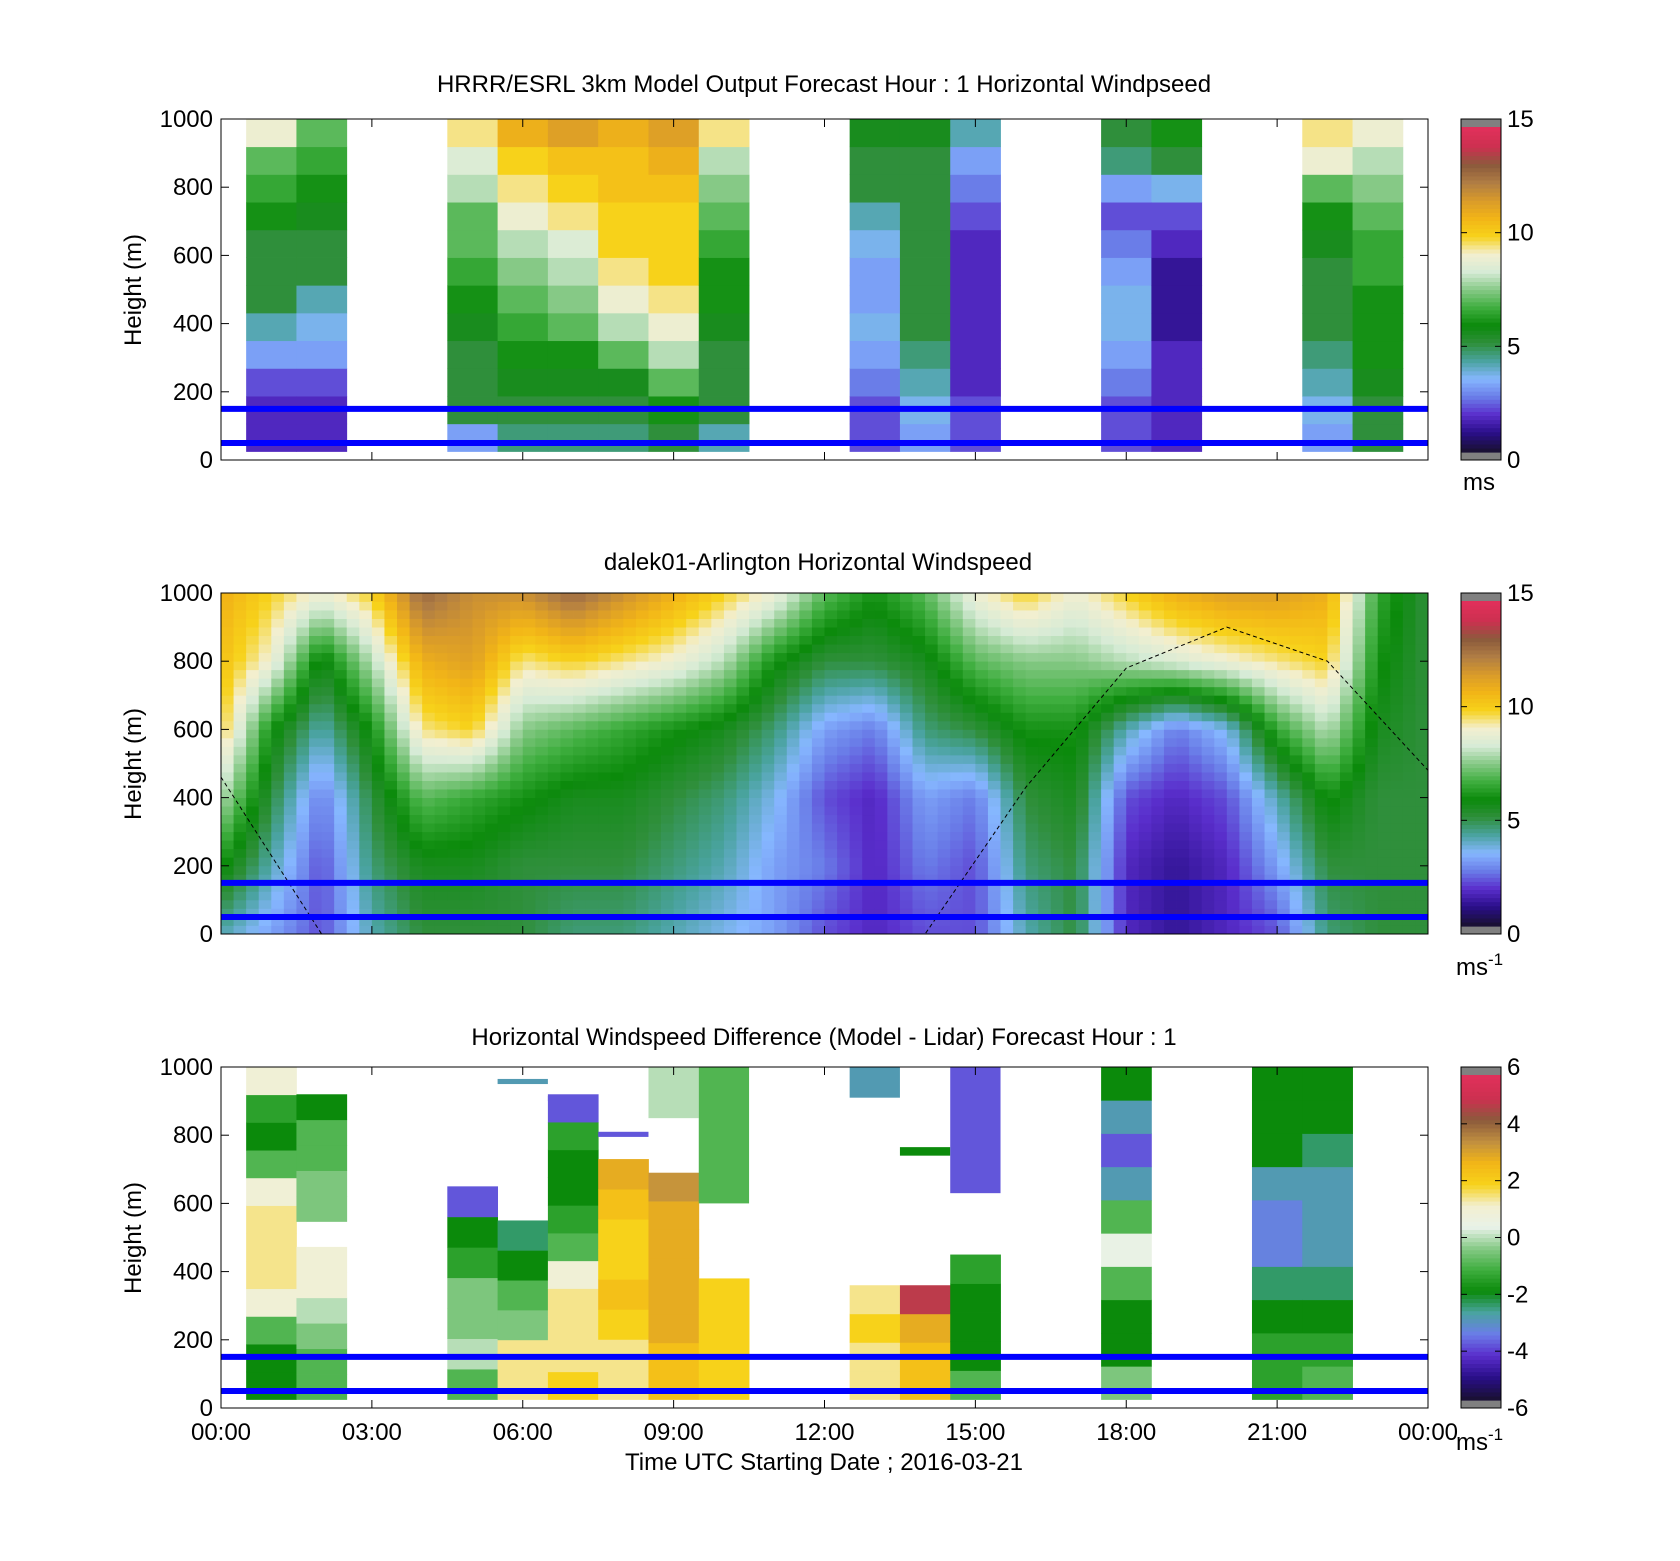 This screenshot has width=1680, height=1561. What do you see at coordinates (623, 1324) in the screenshot?
I see `difference-cell` at bounding box center [623, 1324].